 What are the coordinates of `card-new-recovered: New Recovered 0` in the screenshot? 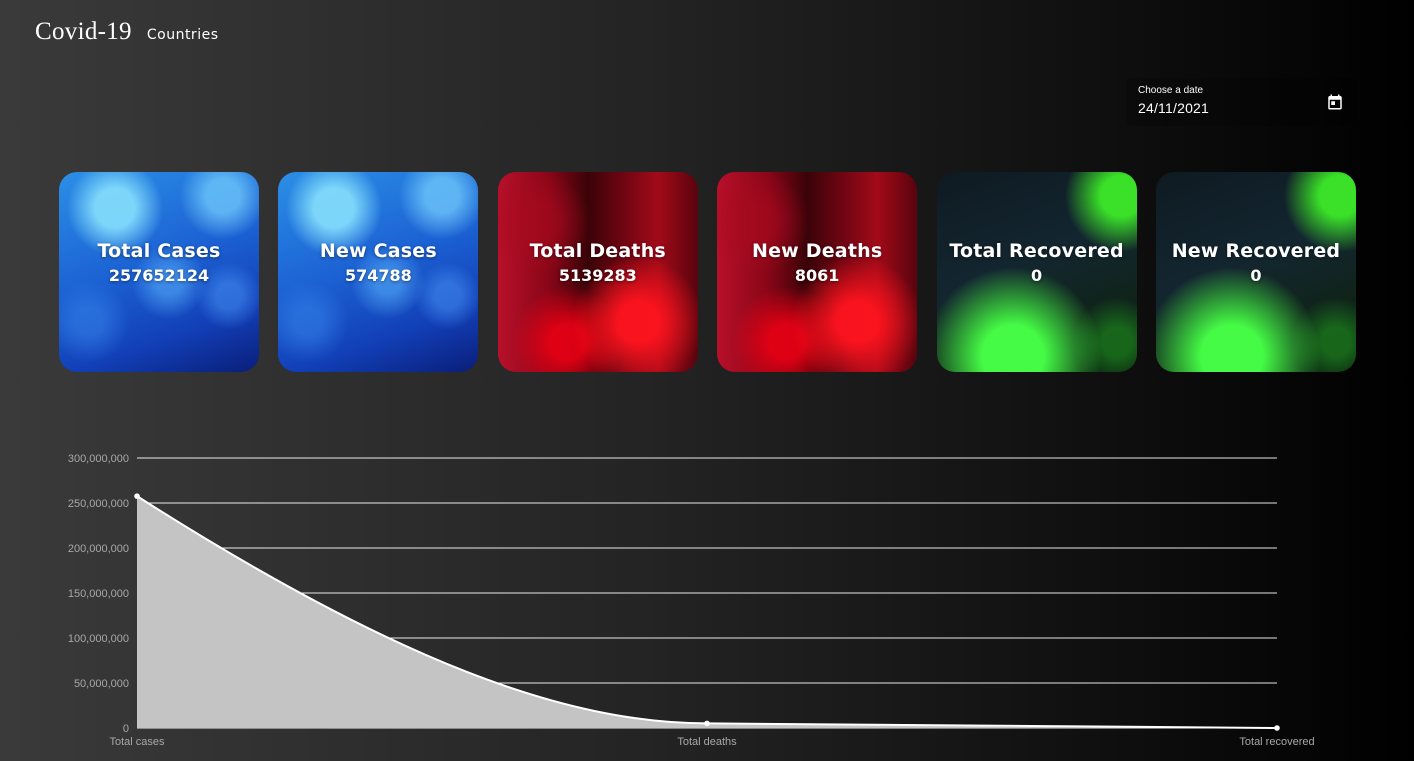 It's located at (1255, 272).